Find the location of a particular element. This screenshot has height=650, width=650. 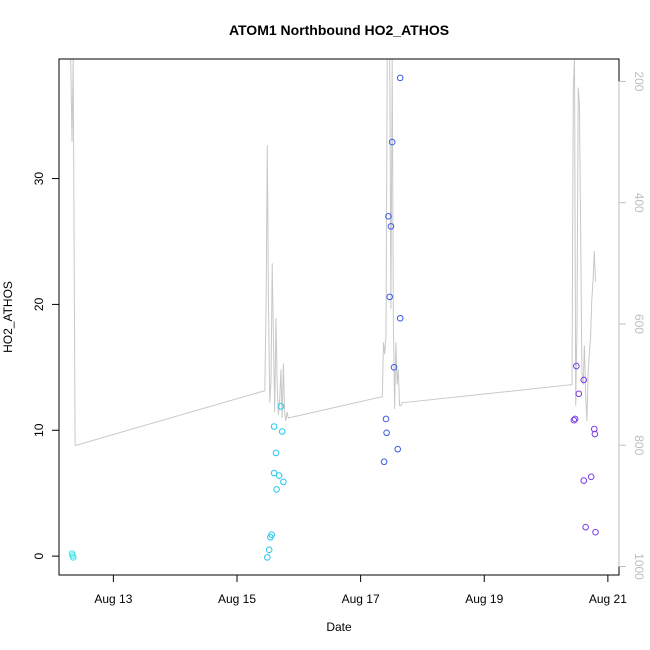

right-tick-label: 800 is located at coordinates (639, 445).